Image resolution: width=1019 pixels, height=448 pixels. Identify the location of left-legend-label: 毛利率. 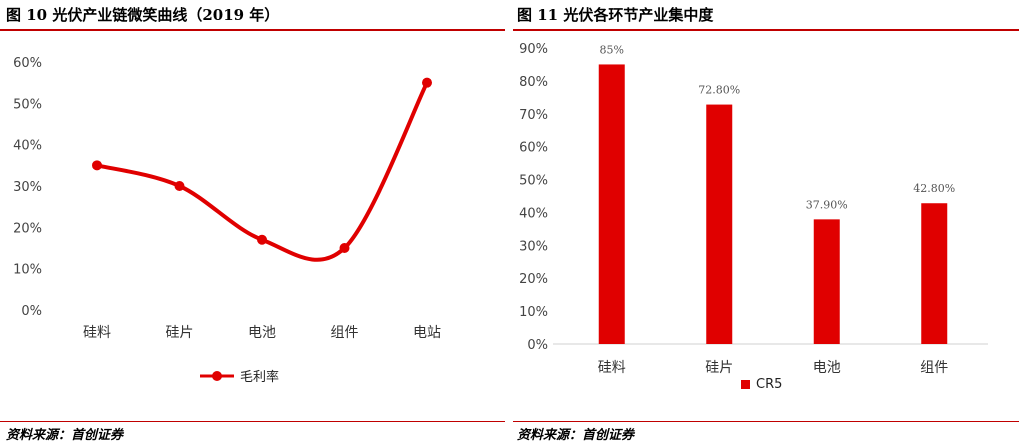
(260, 377).